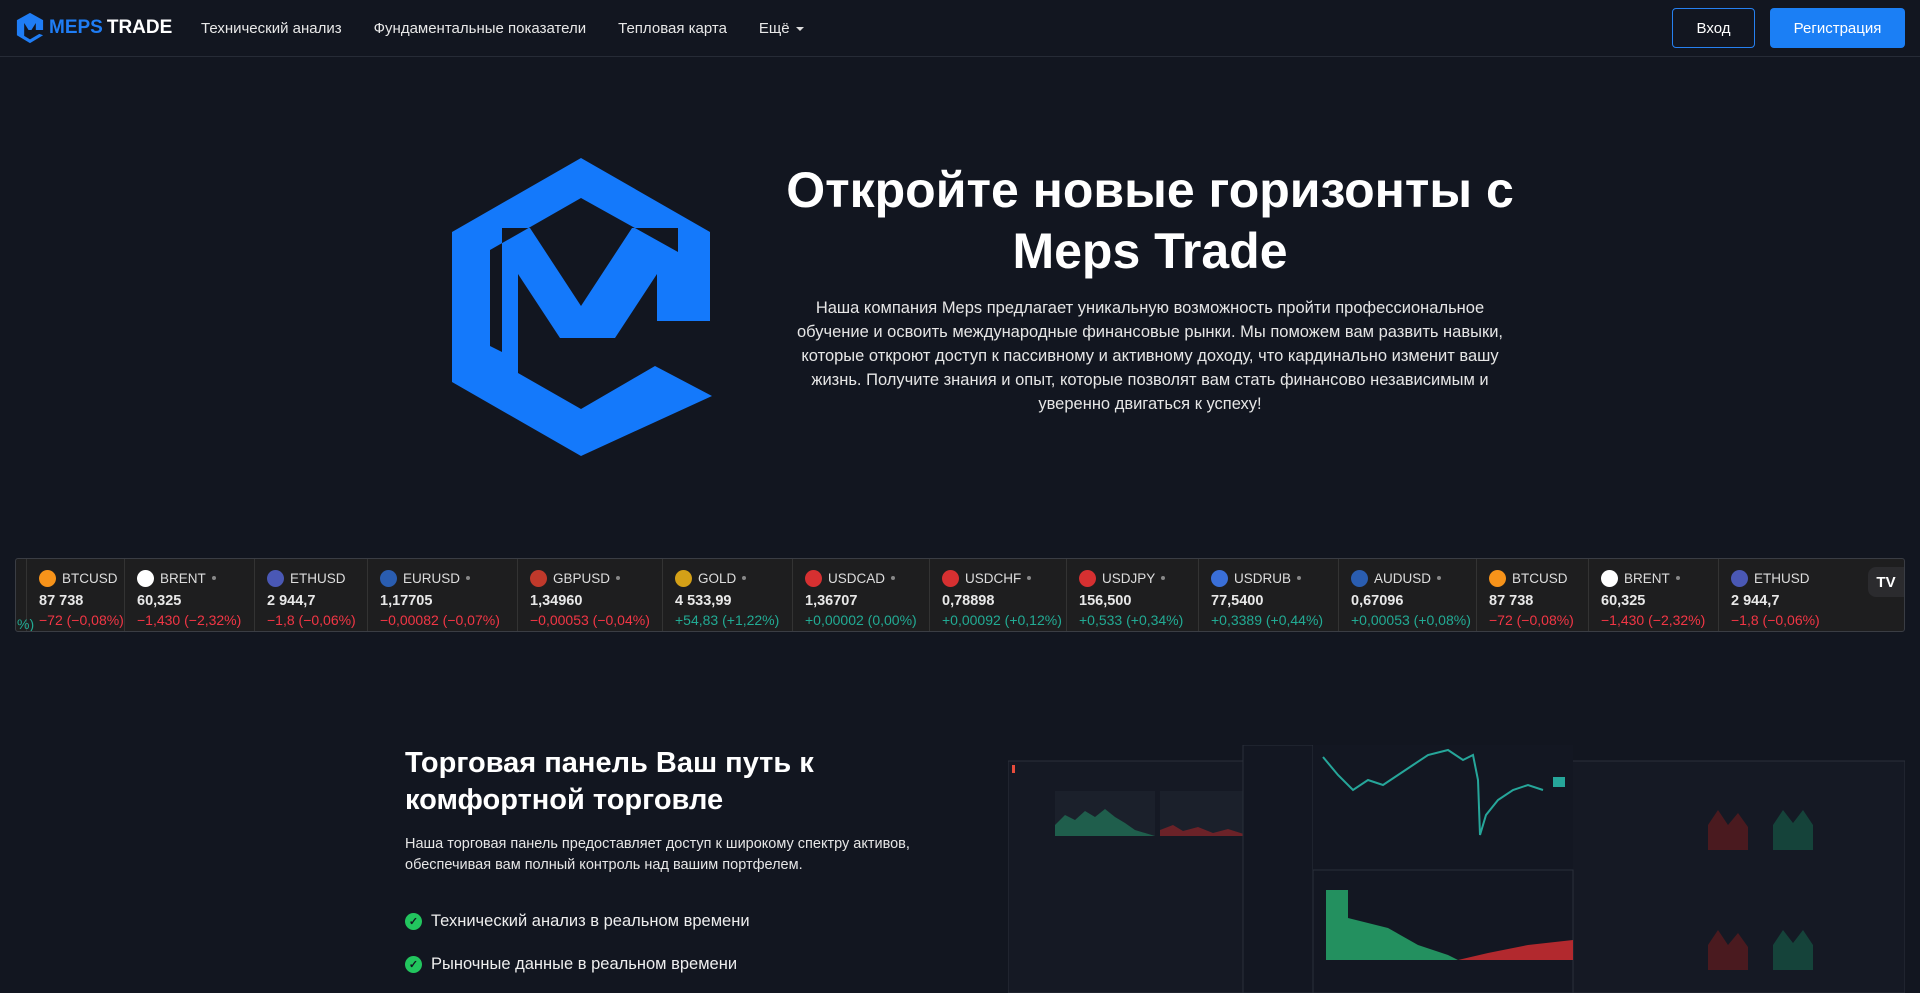 This screenshot has width=1920, height=993. Describe the element at coordinates (582, 578) in the screenshot. I see `ticker-symbol: GBPUSD` at that location.